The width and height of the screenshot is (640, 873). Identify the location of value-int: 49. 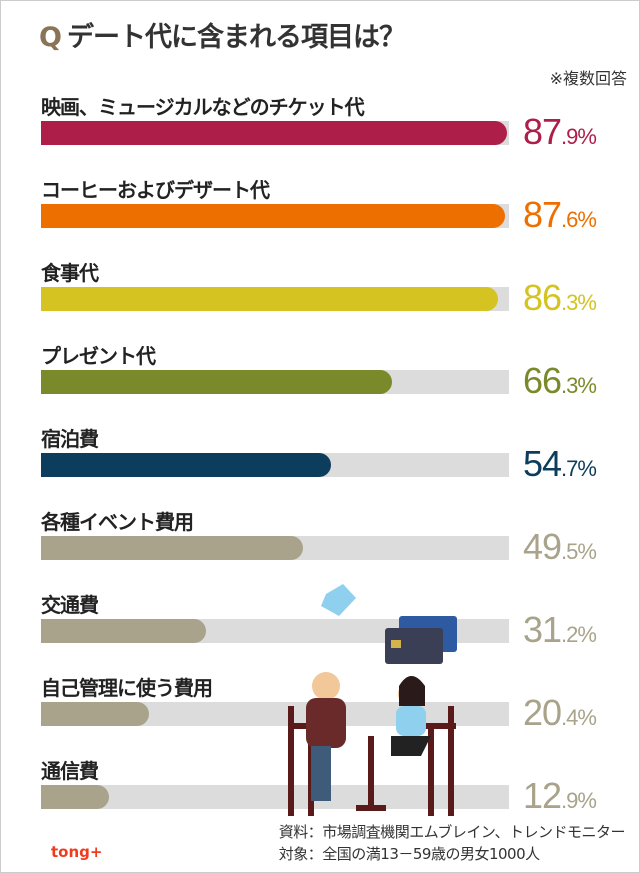
(542, 546).